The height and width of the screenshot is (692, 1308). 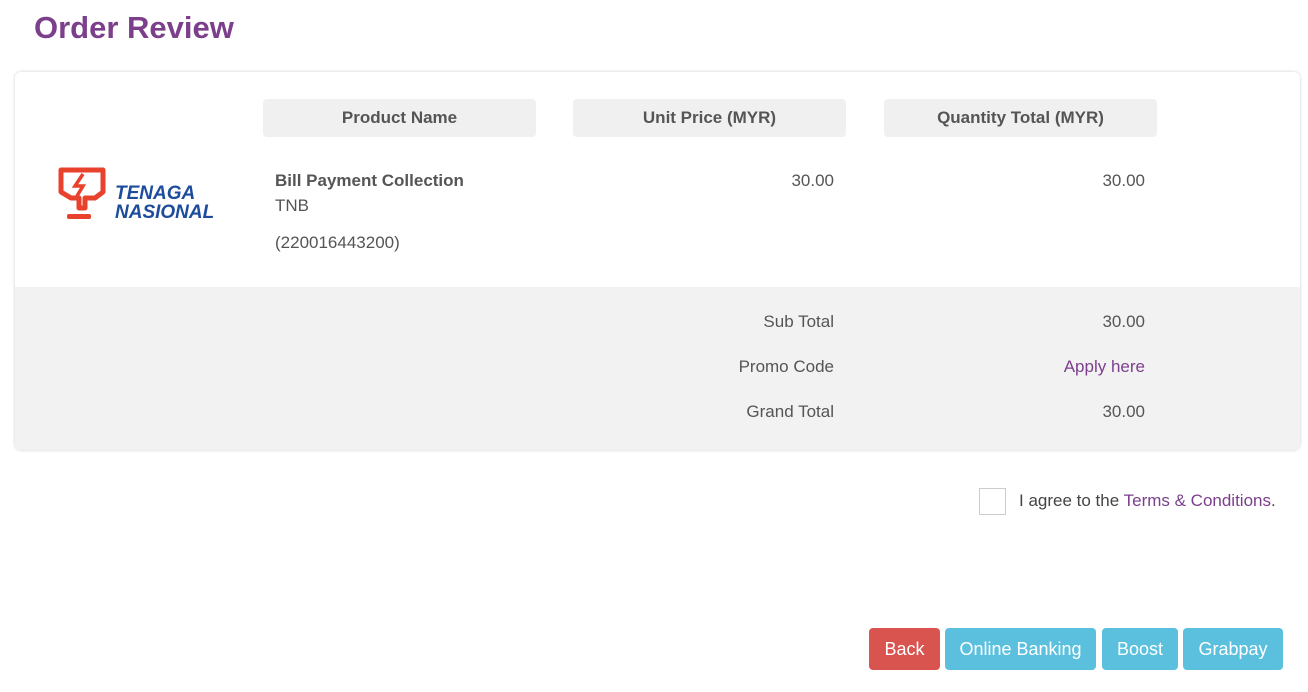 I want to click on grand-total-label: Grand Total, so click(x=790, y=411).